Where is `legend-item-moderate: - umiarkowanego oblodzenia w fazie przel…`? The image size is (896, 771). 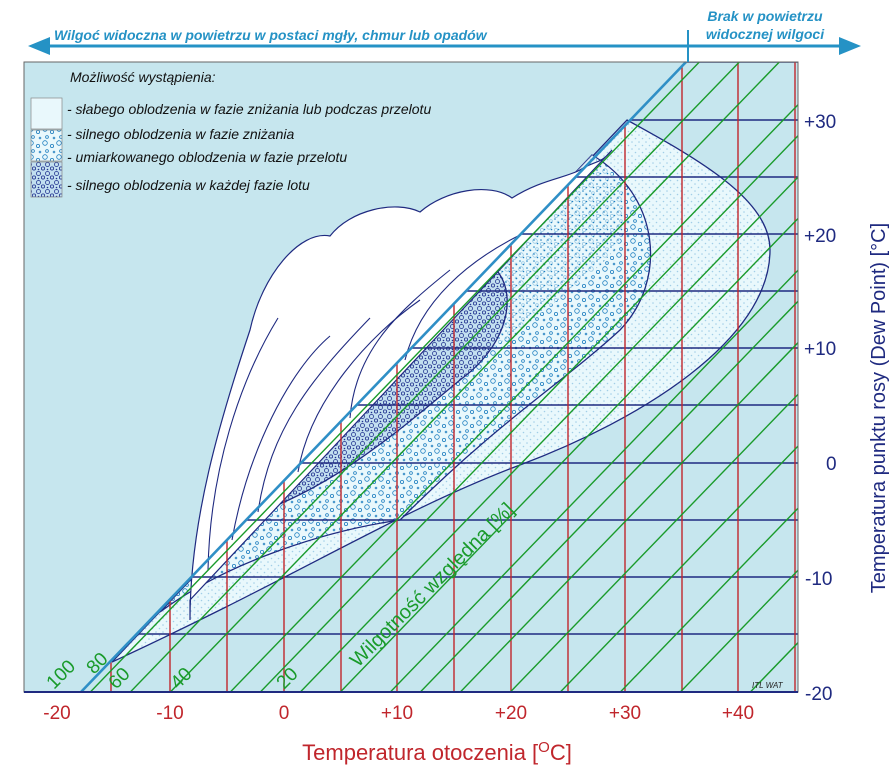 legend-item-moderate: - umiarkowanego oblodzenia w fazie przel… is located at coordinates (207, 157).